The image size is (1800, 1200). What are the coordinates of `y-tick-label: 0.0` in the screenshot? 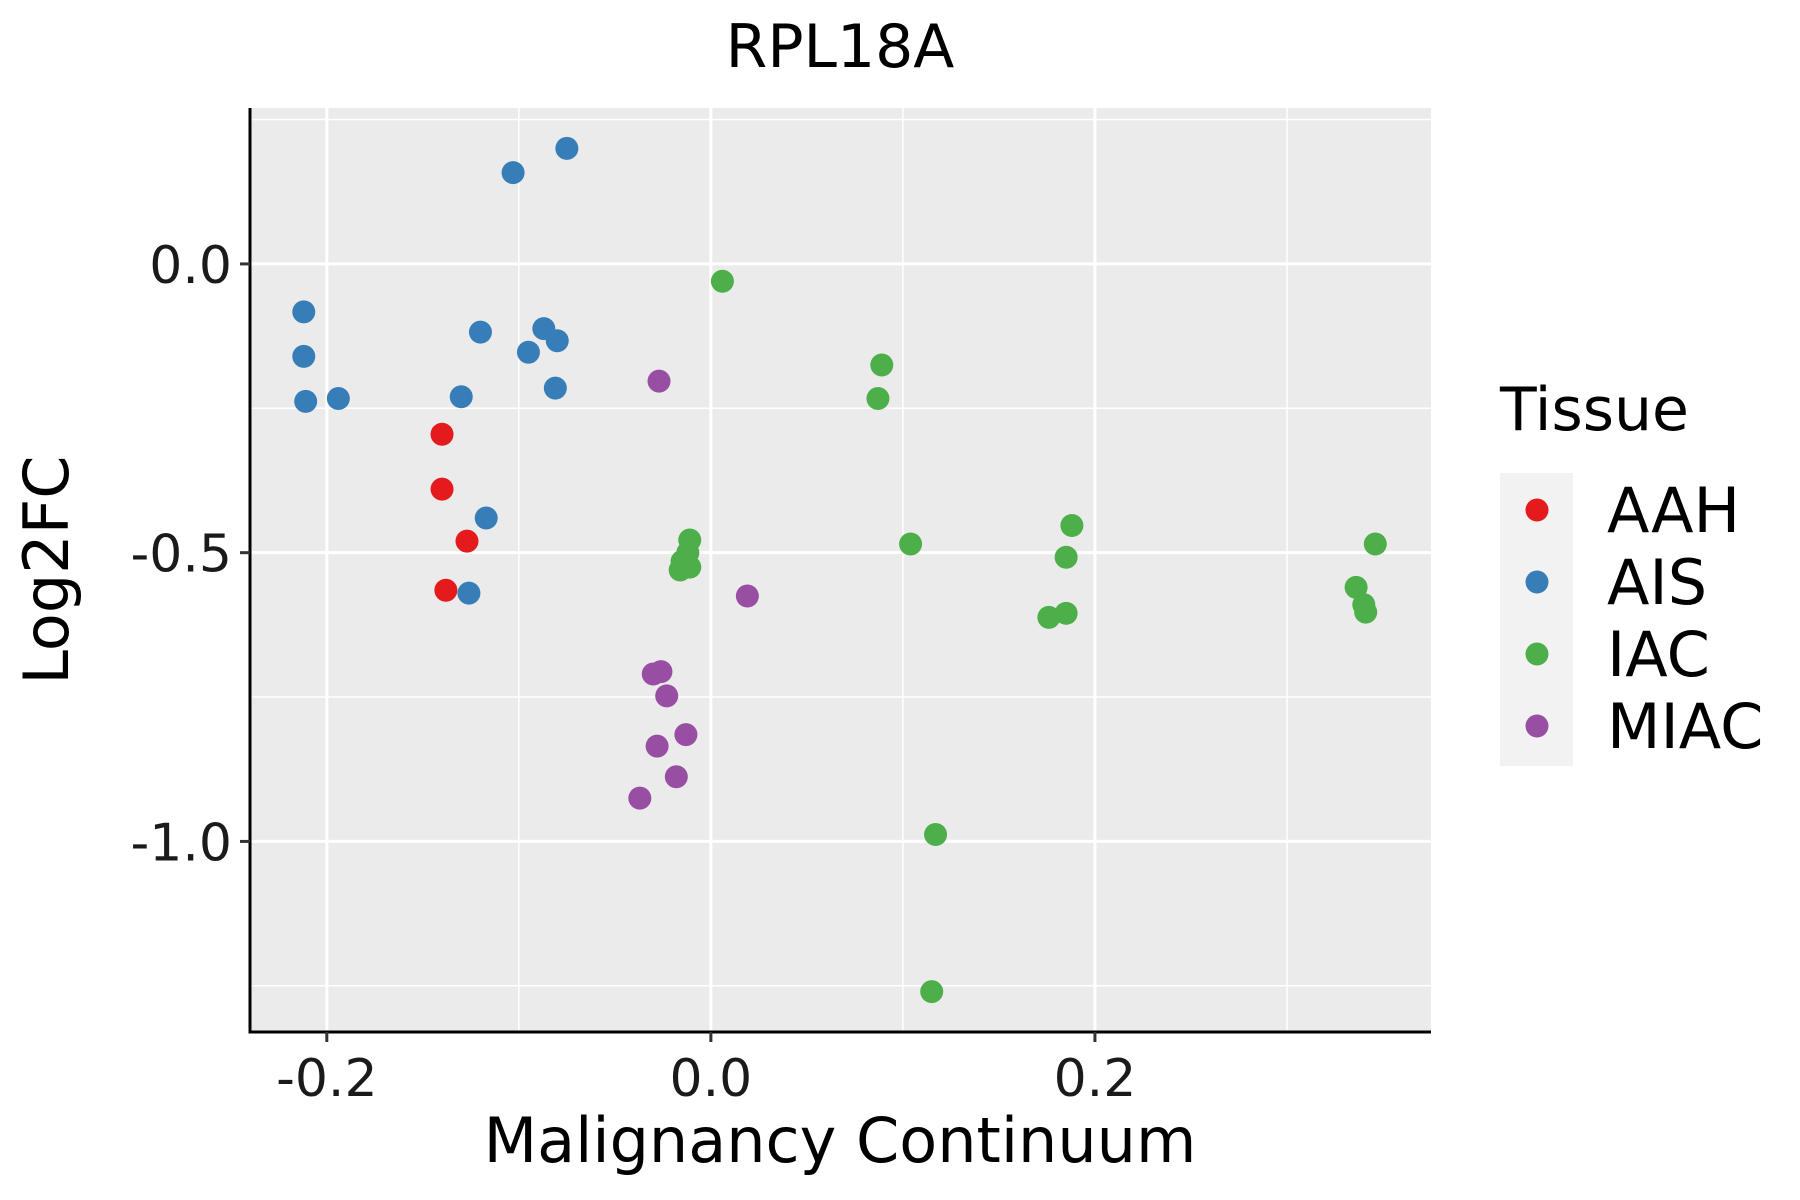 It's located at (190, 266).